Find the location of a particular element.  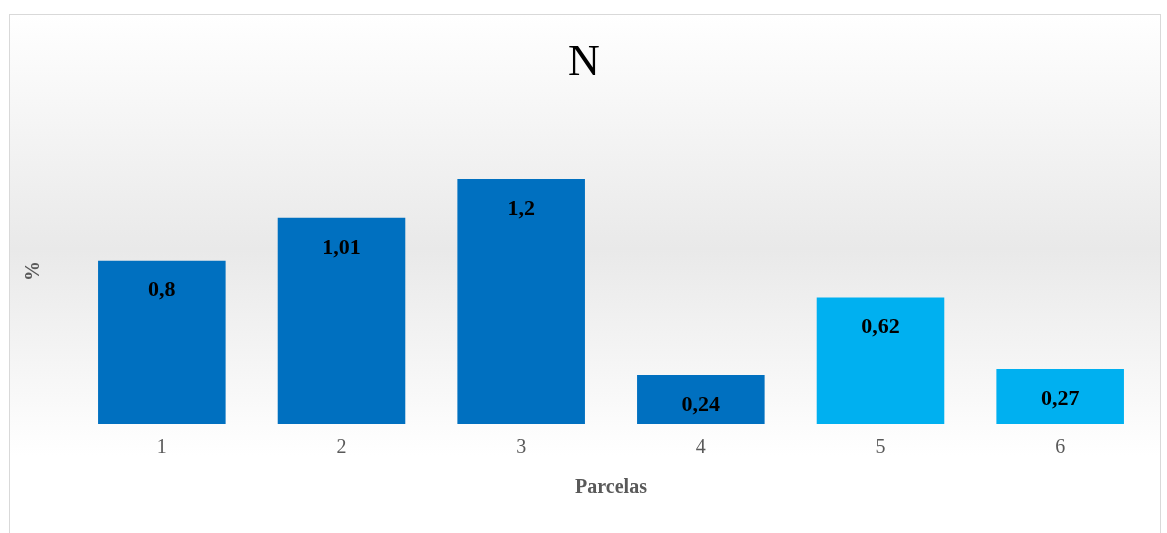

data-label: 0,24 is located at coordinates (701, 403).